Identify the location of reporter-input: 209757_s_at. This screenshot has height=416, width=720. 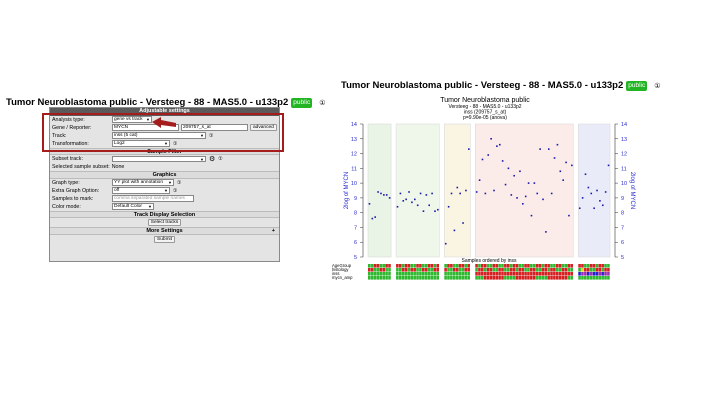
(214, 127).